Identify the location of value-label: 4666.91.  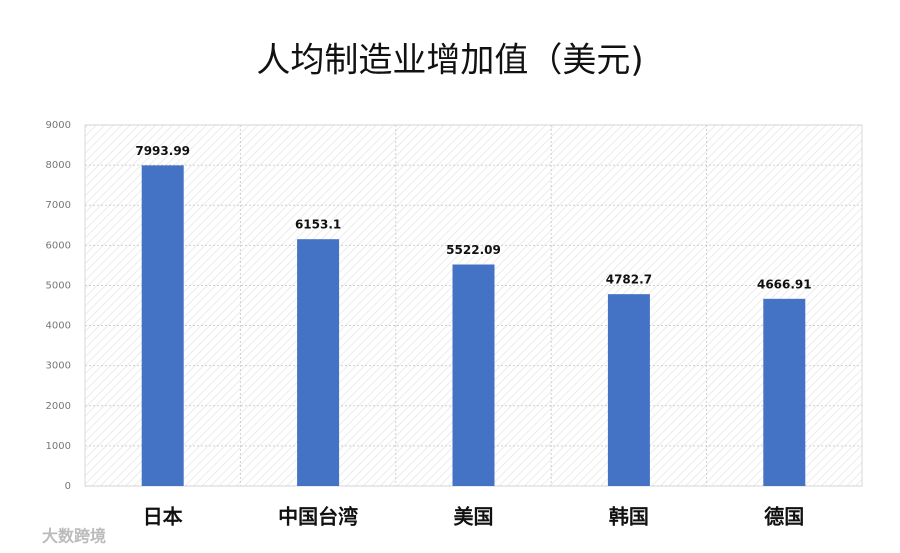
(784, 284).